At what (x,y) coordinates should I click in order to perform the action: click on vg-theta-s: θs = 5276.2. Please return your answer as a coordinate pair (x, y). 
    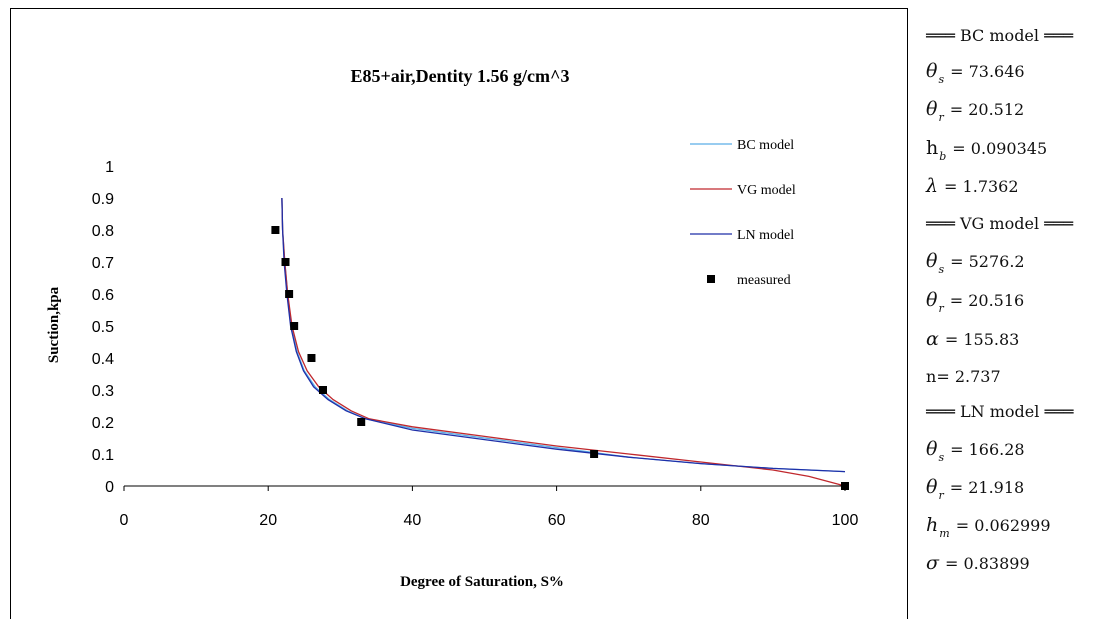
    Looking at the image, I should click on (975, 263).